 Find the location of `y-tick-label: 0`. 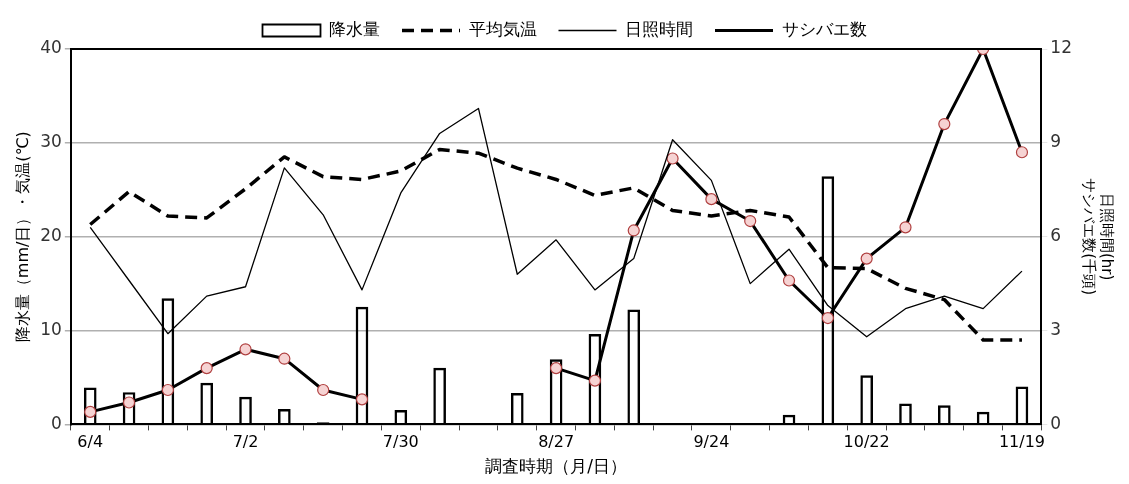

y-tick-label: 0 is located at coordinates (56, 422).